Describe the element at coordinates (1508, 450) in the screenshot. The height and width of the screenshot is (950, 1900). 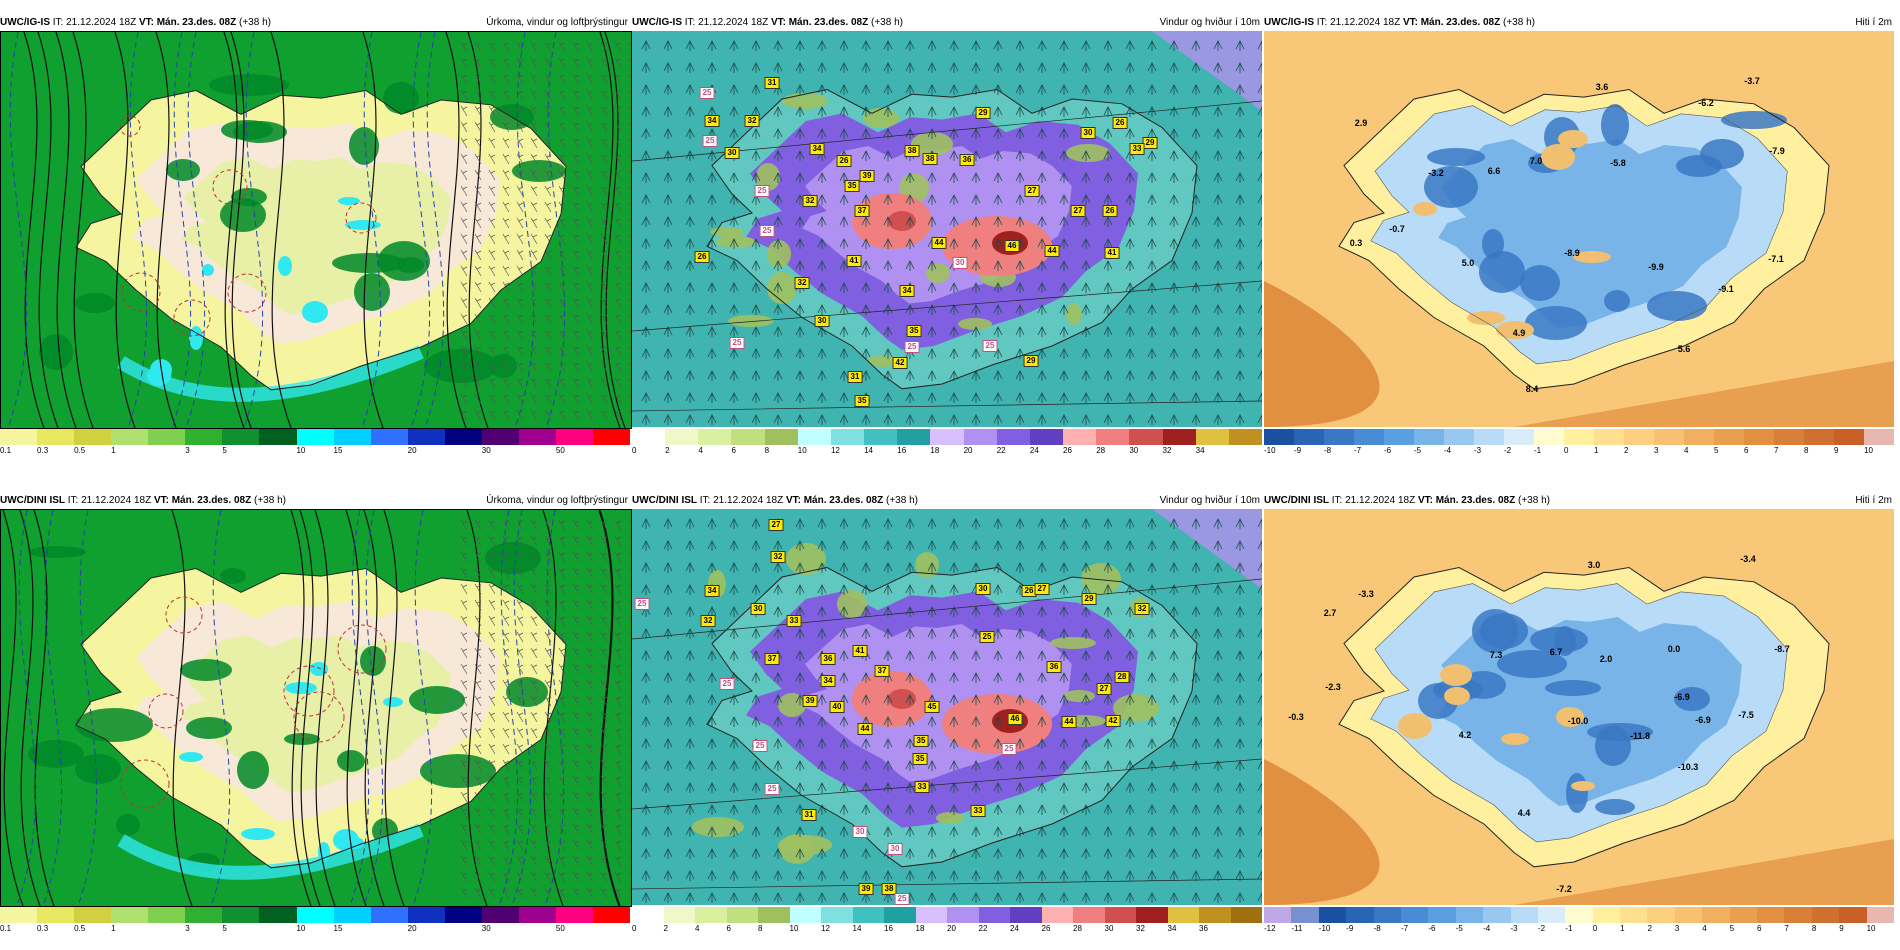
I see `color-scale-tick-label: -2` at that location.